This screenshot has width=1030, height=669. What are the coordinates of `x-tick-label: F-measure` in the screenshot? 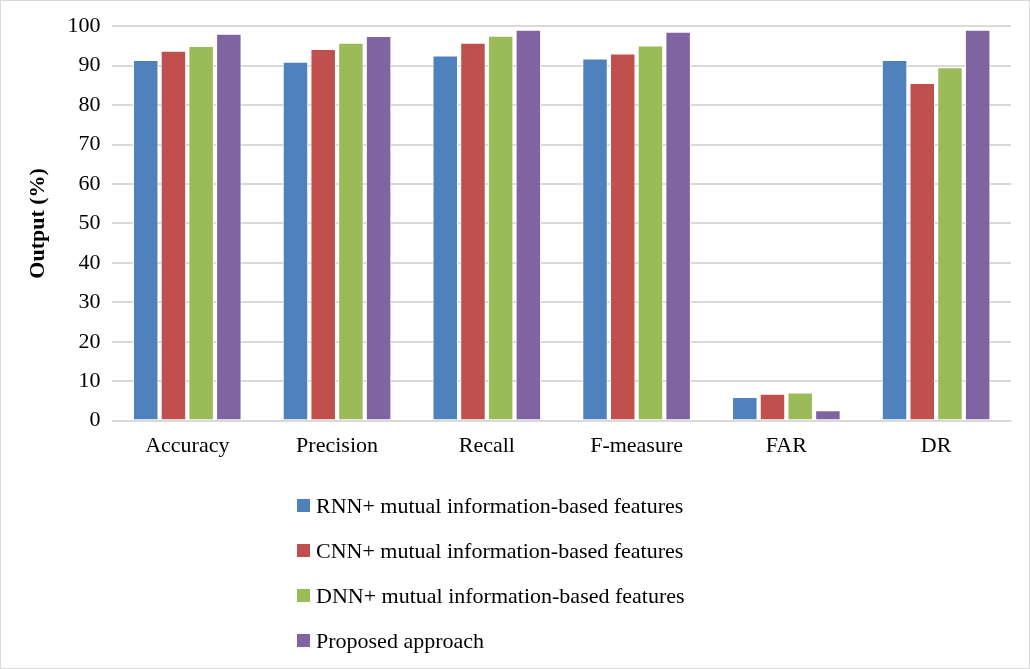 It's located at (637, 444).